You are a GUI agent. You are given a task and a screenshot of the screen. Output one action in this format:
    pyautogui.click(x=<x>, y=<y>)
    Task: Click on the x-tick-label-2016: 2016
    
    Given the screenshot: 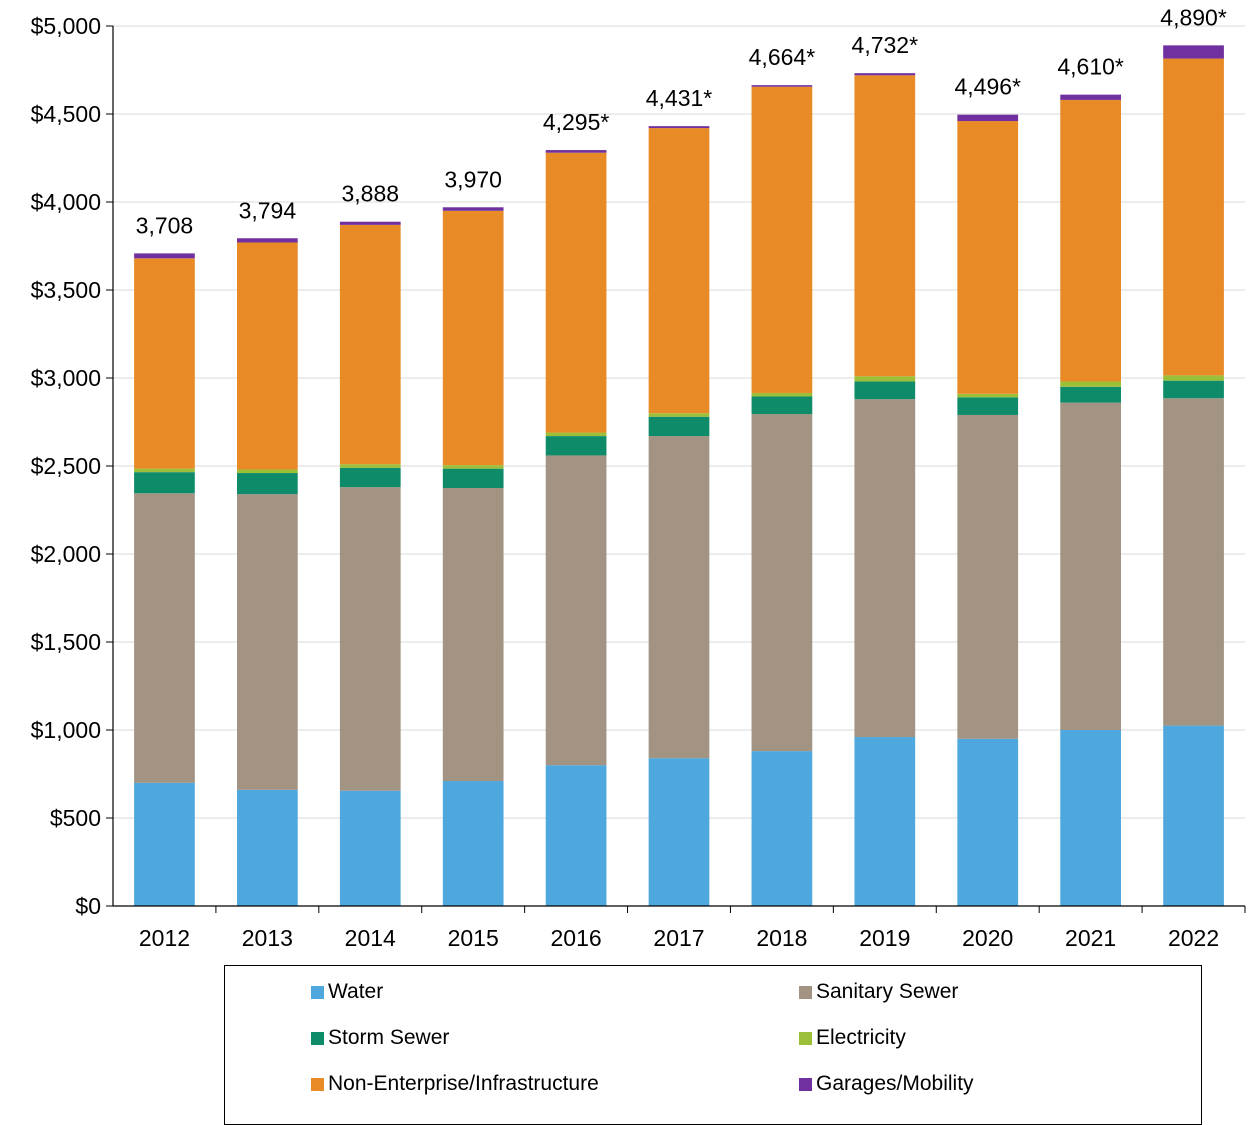 What is the action you would take?
    pyautogui.click(x=576, y=938)
    